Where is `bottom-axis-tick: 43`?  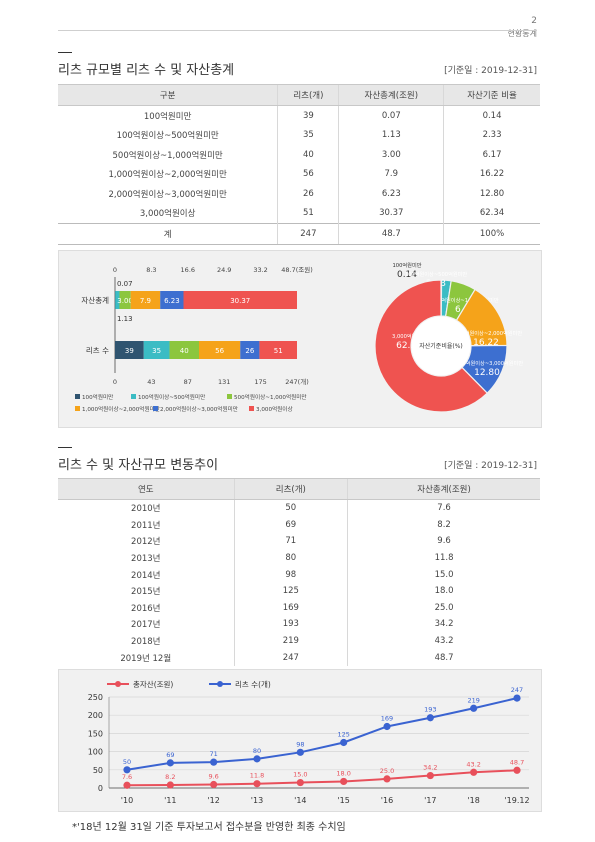
bottom-axis-tick: 43 is located at coordinates (151, 382).